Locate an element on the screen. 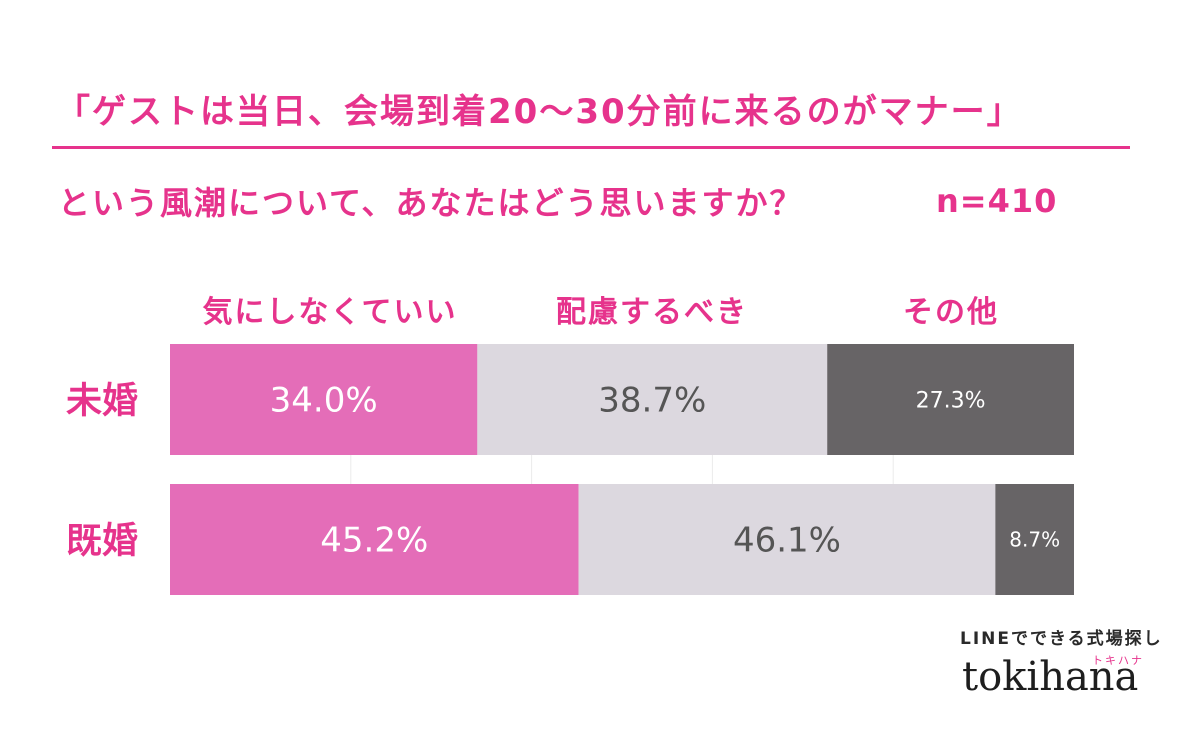 The width and height of the screenshot is (1200, 732). data-label: 46.1% is located at coordinates (787, 541).